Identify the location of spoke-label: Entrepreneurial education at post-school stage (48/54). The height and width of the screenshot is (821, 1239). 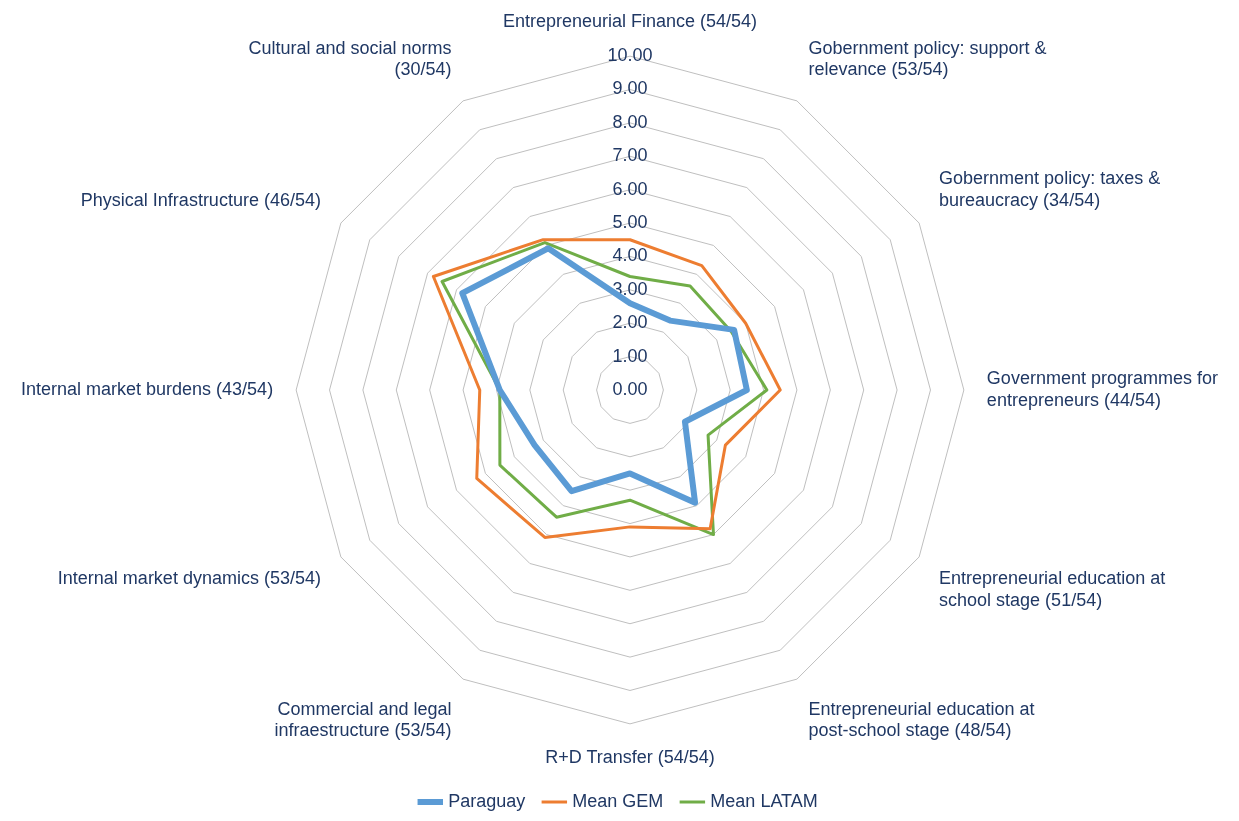
(921, 719).